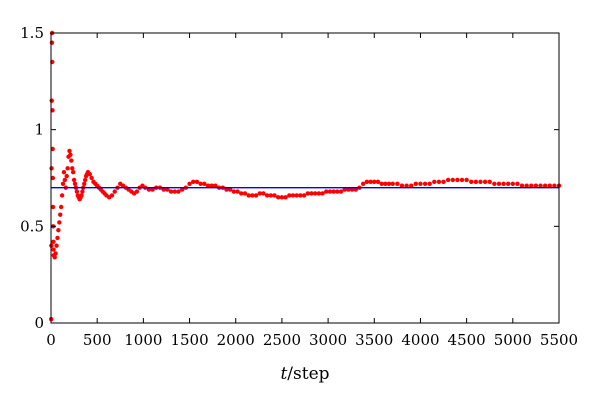 This screenshot has width=600, height=404. Describe the element at coordinates (32, 226) in the screenshot. I see `y-tick-label: 0.5` at that location.